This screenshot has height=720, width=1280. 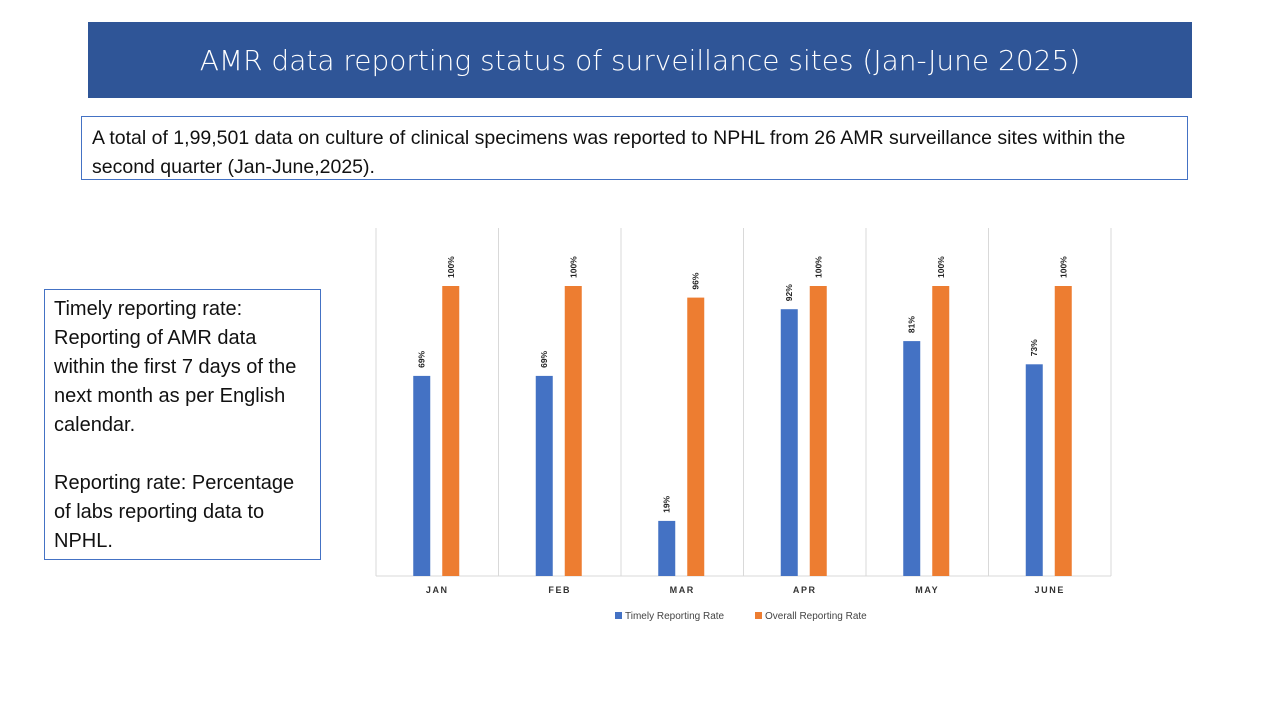 I want to click on bar-overall-feb, so click(x=573, y=431).